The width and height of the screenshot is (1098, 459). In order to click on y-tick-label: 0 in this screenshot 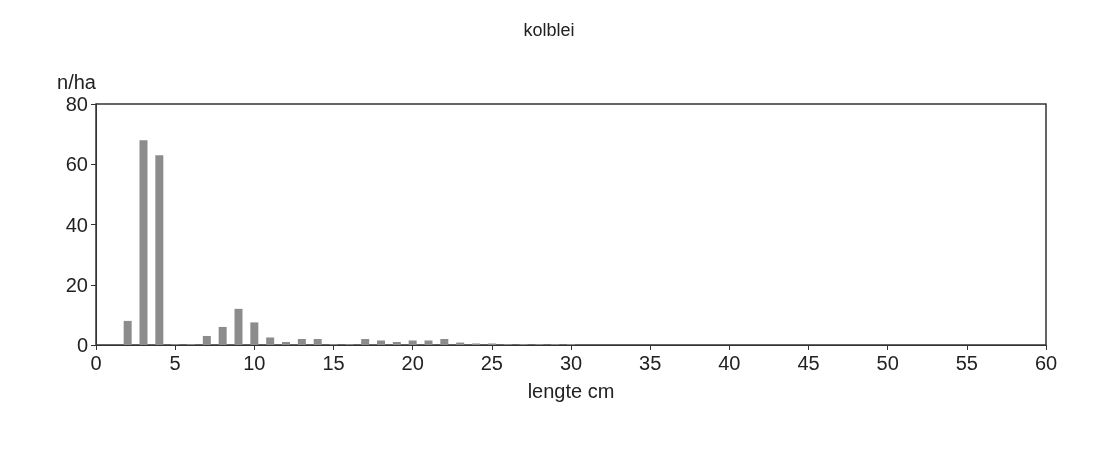, I will do `click(82, 345)`.